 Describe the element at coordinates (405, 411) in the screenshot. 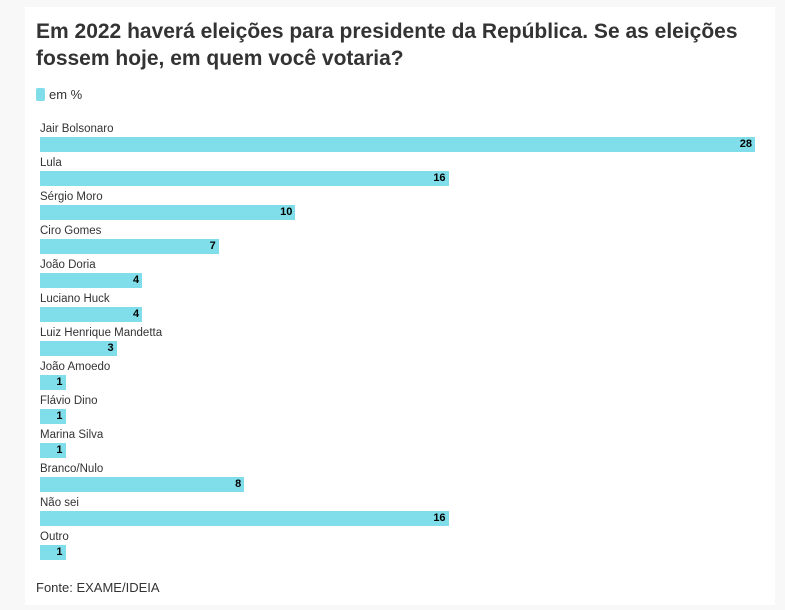

I see `bar-row: Flávio Dino 1` at that location.